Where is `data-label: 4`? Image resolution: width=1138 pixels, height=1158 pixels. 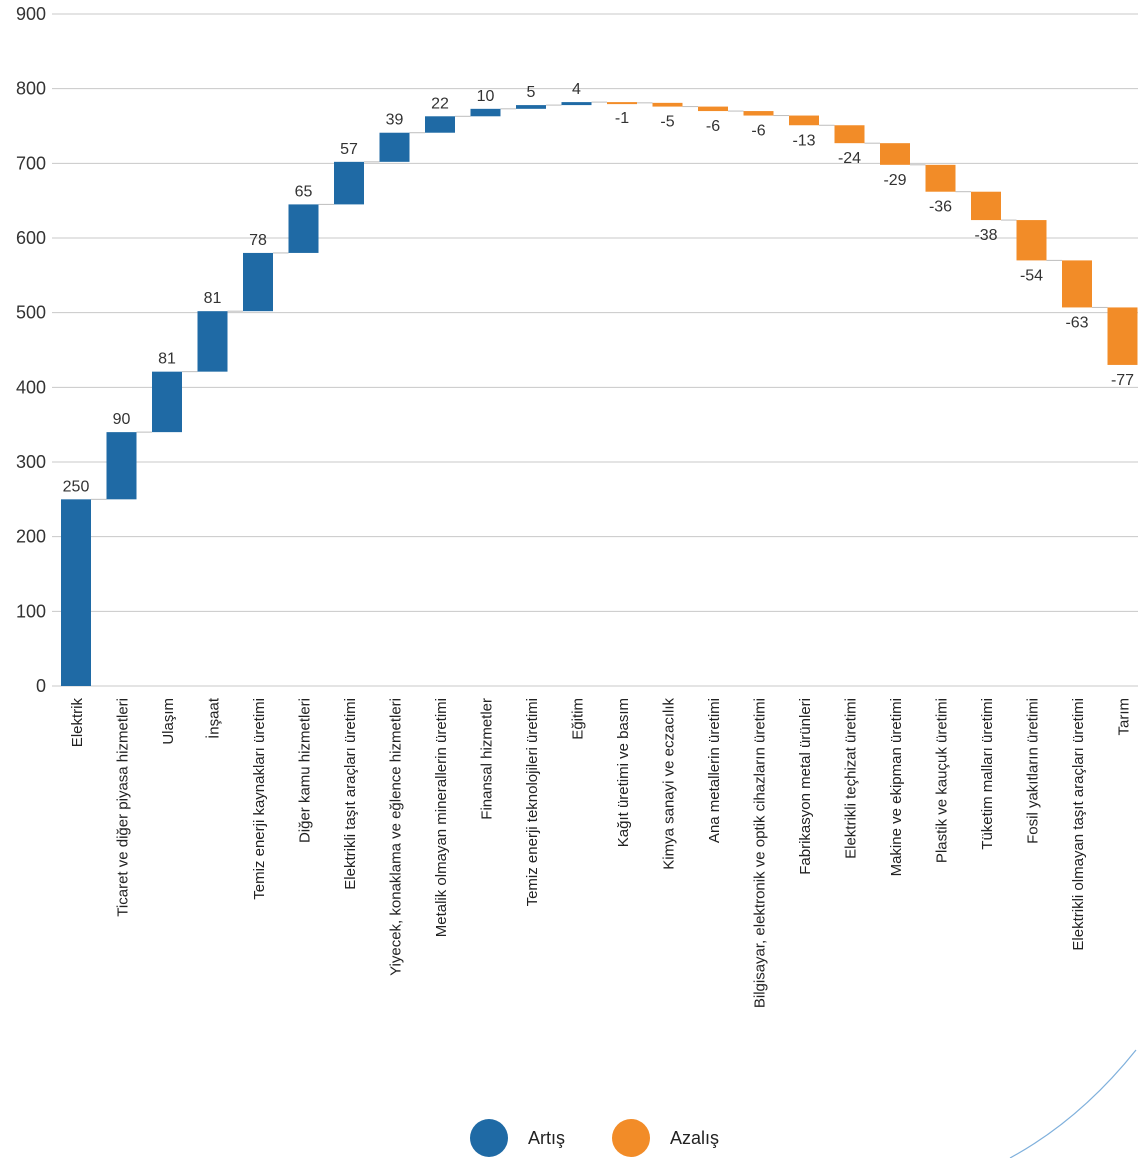 data-label: 4 is located at coordinates (576, 89).